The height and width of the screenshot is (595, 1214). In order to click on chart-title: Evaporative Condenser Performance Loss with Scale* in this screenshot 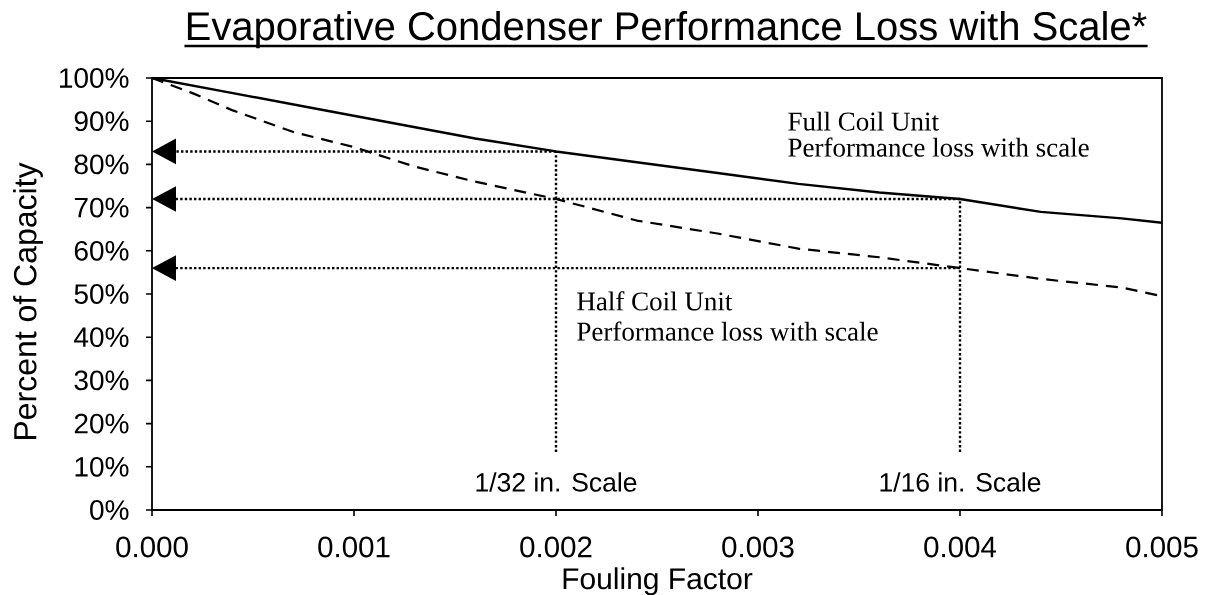, I will do `click(667, 30)`.